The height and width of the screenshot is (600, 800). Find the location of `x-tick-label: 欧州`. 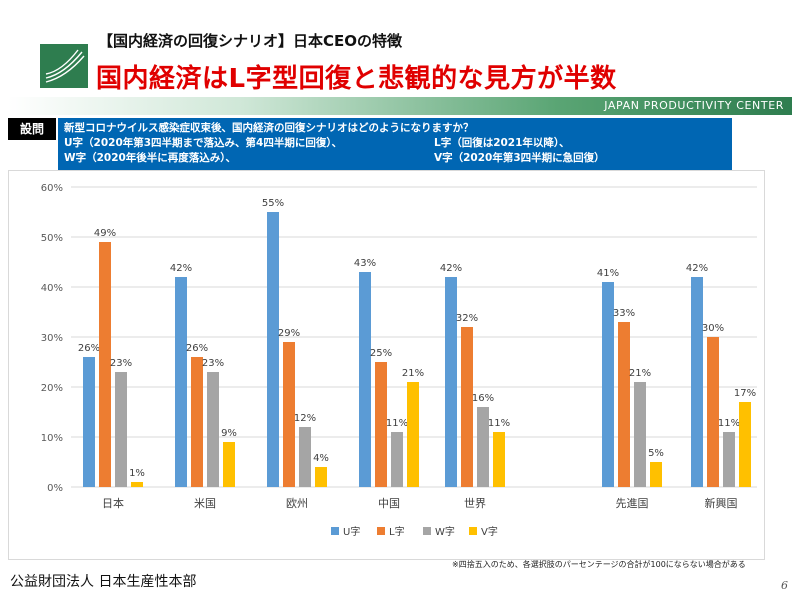

x-tick-label: 欧州 is located at coordinates (297, 503).